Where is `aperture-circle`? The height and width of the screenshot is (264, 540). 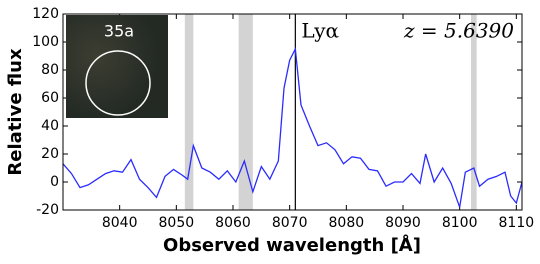 aperture-circle is located at coordinates (118, 83).